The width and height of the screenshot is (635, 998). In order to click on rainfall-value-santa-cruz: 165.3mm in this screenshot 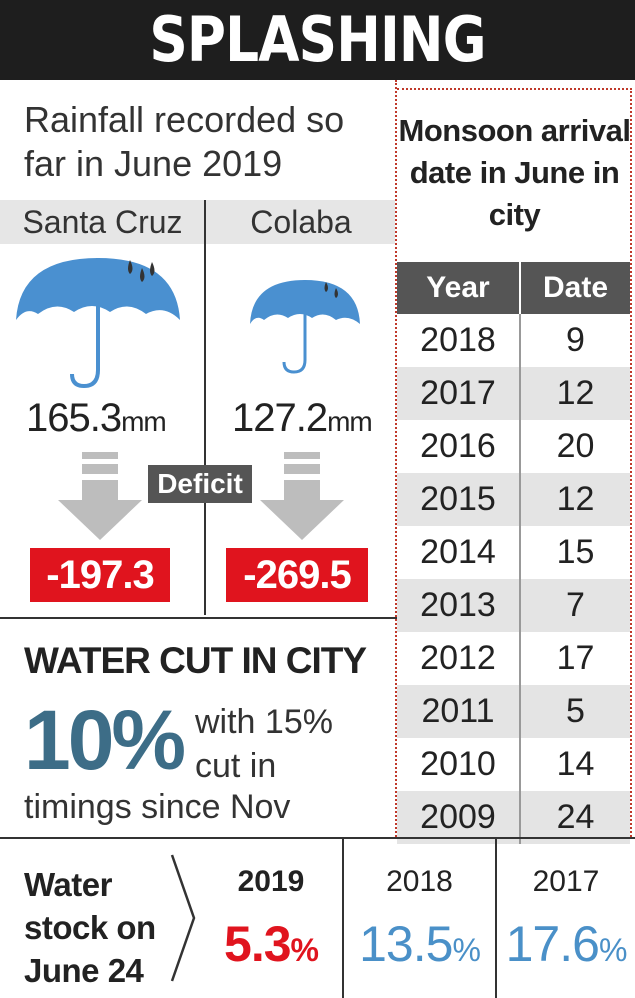, I will do `click(96, 418)`.